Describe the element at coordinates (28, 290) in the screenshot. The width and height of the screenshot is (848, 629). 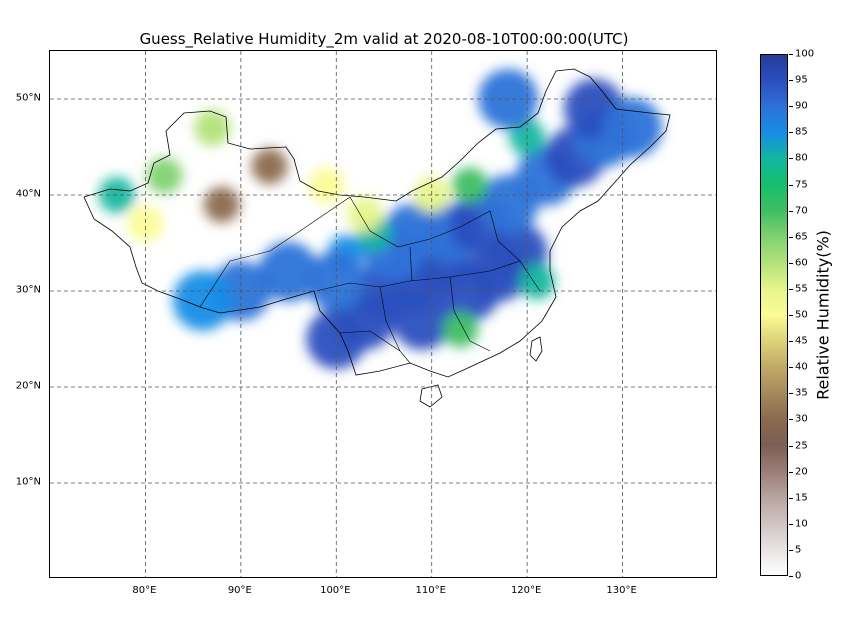
I see `y-tick-label: 30°N` at that location.